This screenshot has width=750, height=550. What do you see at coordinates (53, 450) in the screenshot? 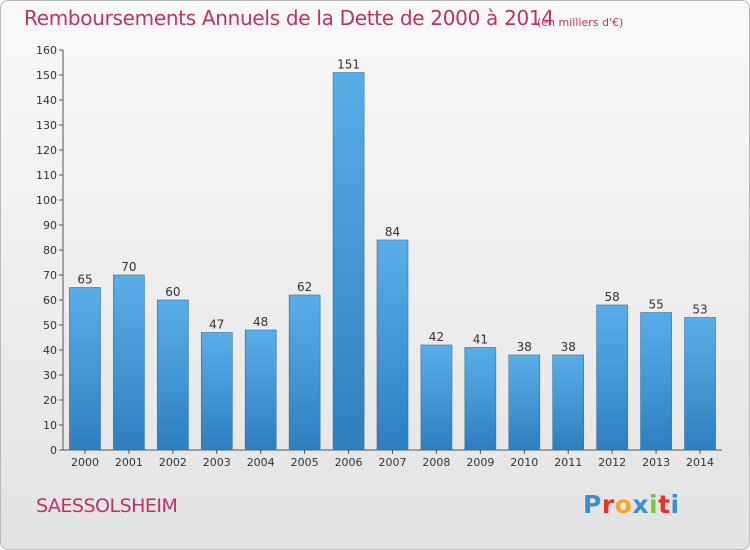
I see `y-tick-label: 0` at bounding box center [53, 450].